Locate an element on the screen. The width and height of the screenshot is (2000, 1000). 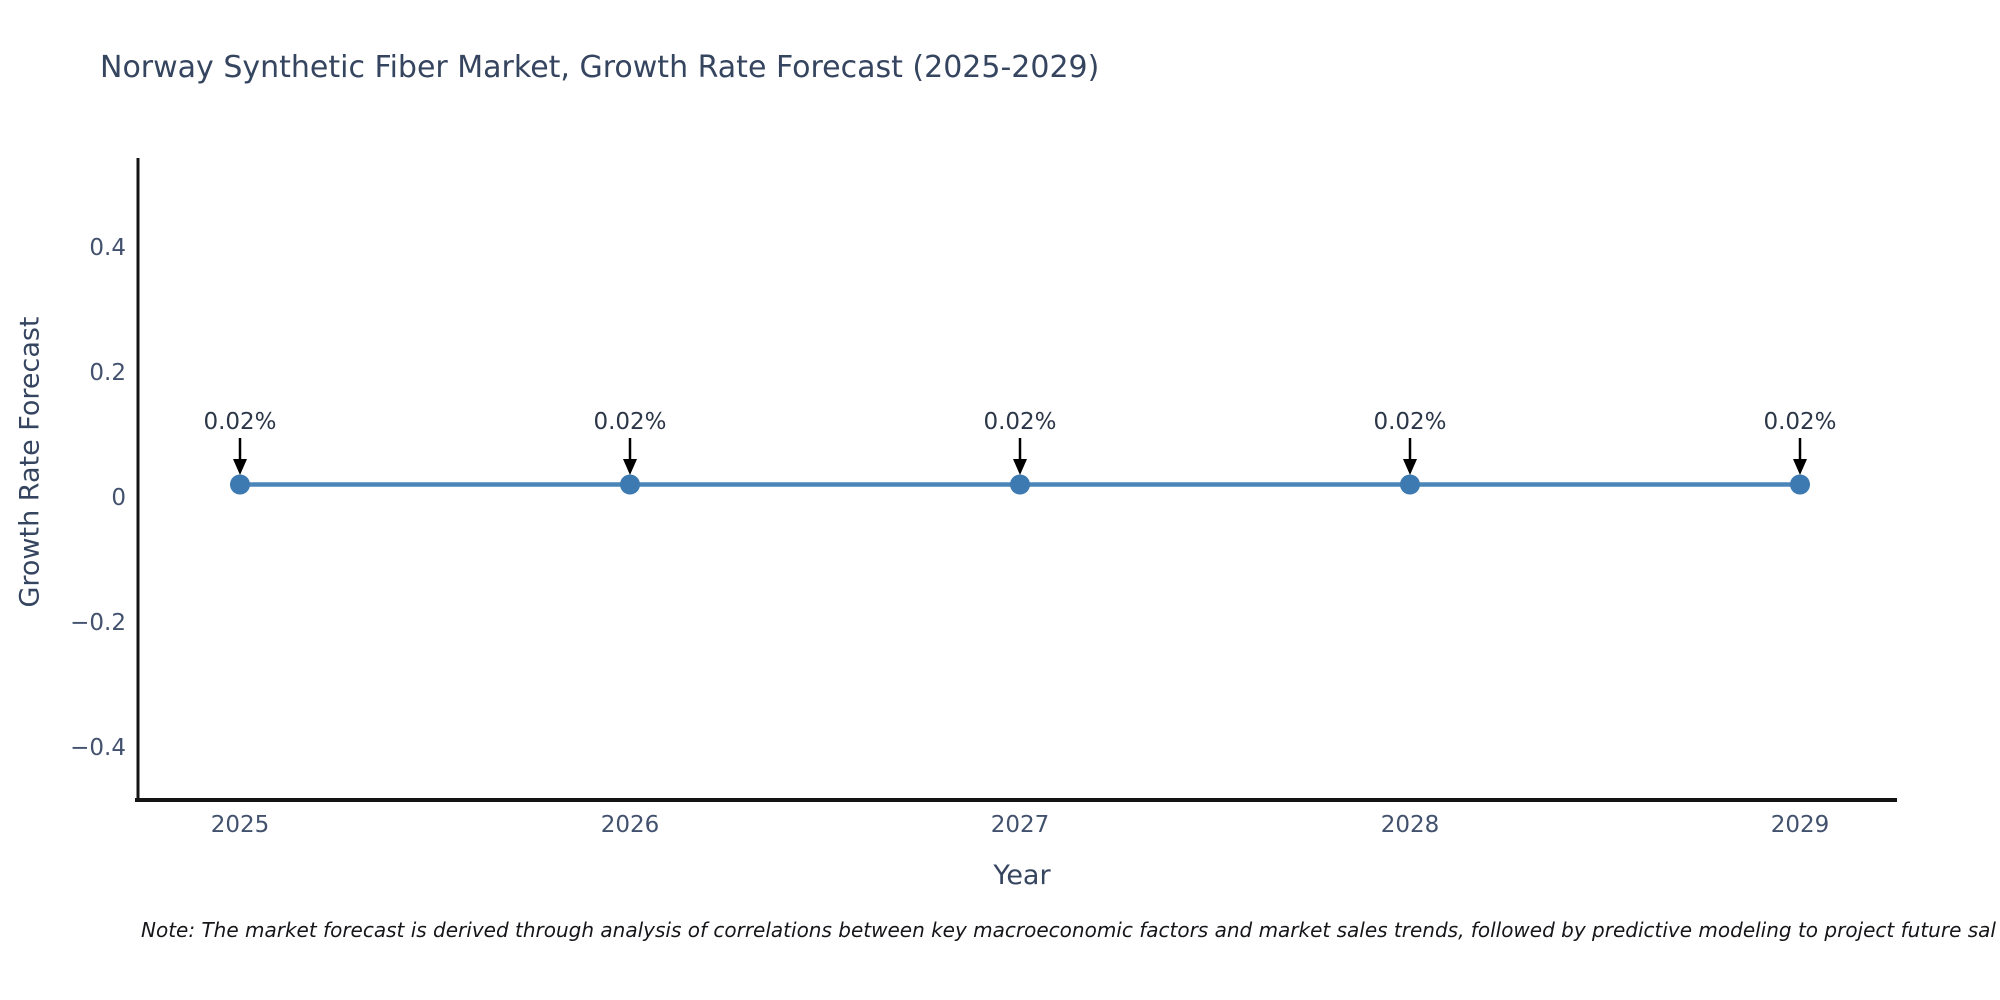
y-axis-title: Growth Rate Forecast is located at coordinates (30, 462).